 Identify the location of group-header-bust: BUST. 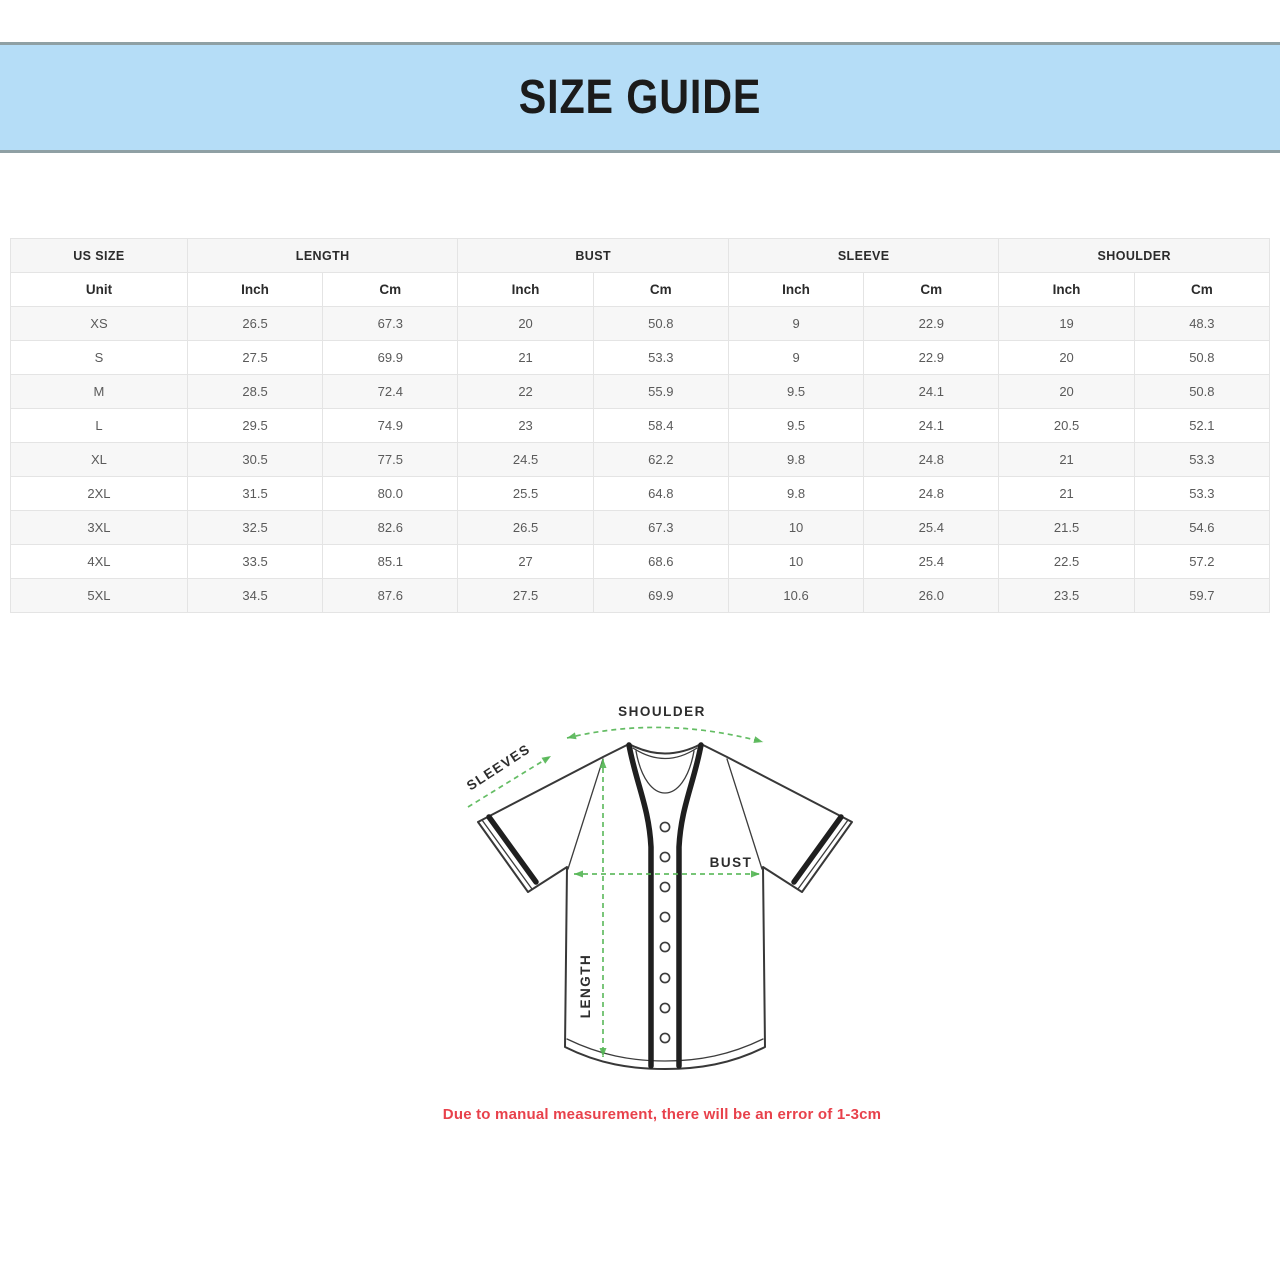
(593, 255).